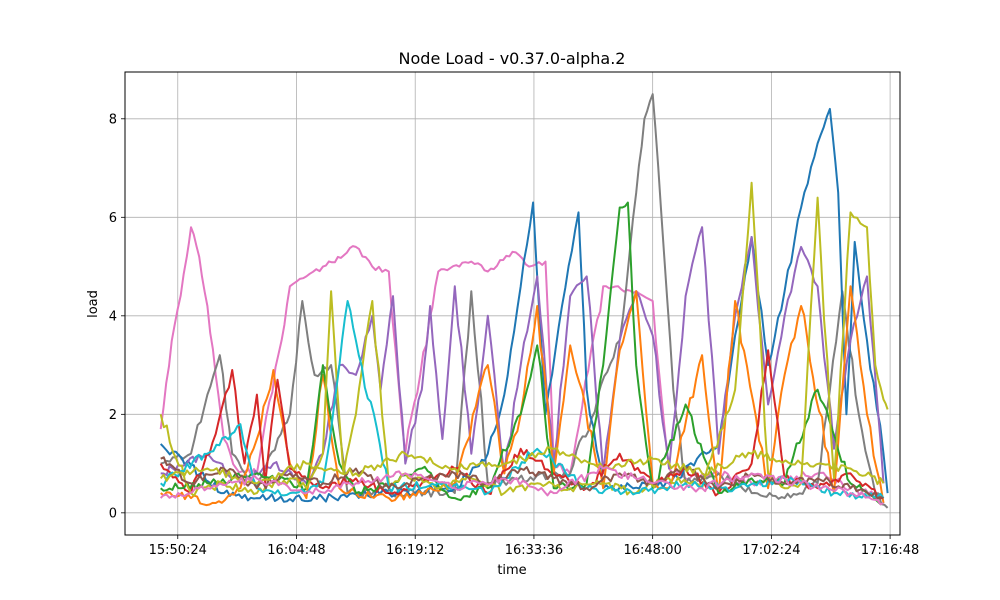 The height and width of the screenshot is (600, 1000). What do you see at coordinates (511, 570) in the screenshot?
I see `x-axis-label: time` at bounding box center [511, 570].